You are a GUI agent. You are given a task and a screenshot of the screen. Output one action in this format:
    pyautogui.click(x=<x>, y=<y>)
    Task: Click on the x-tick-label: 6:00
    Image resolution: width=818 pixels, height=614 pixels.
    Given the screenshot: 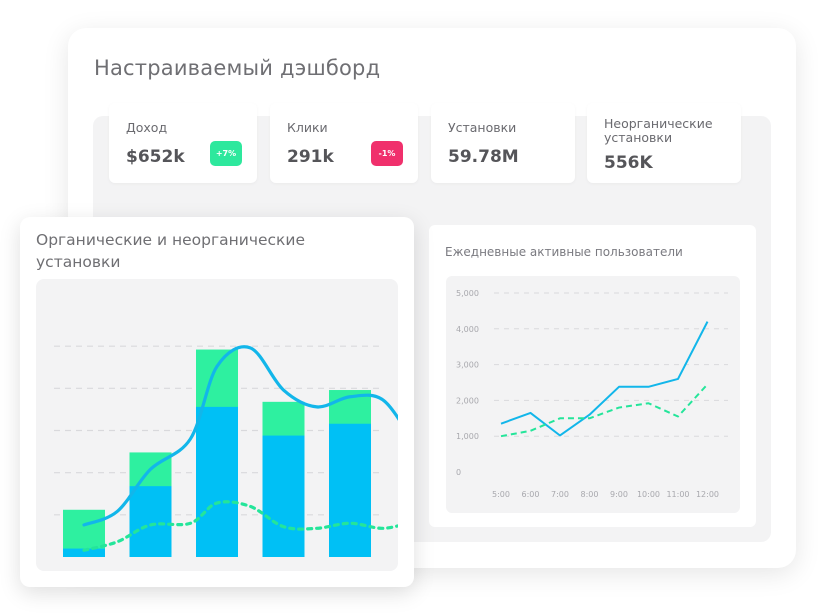 What is the action you would take?
    pyautogui.click(x=531, y=494)
    